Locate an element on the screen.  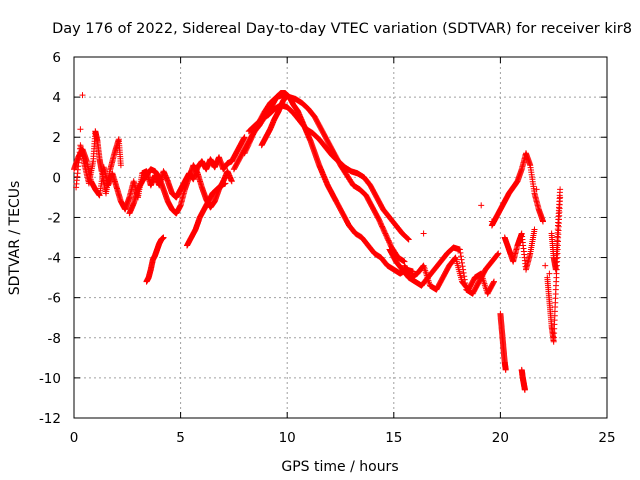
x-tick-label: 20 is located at coordinates (500, 438).